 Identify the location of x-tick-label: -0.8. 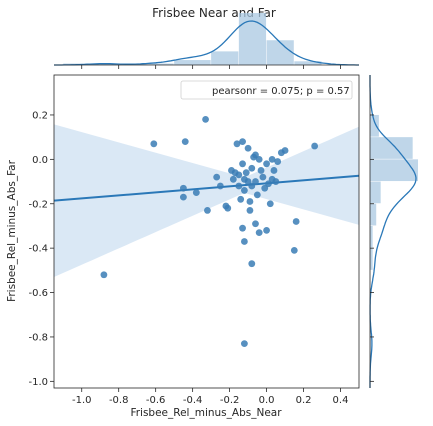
(119, 400).